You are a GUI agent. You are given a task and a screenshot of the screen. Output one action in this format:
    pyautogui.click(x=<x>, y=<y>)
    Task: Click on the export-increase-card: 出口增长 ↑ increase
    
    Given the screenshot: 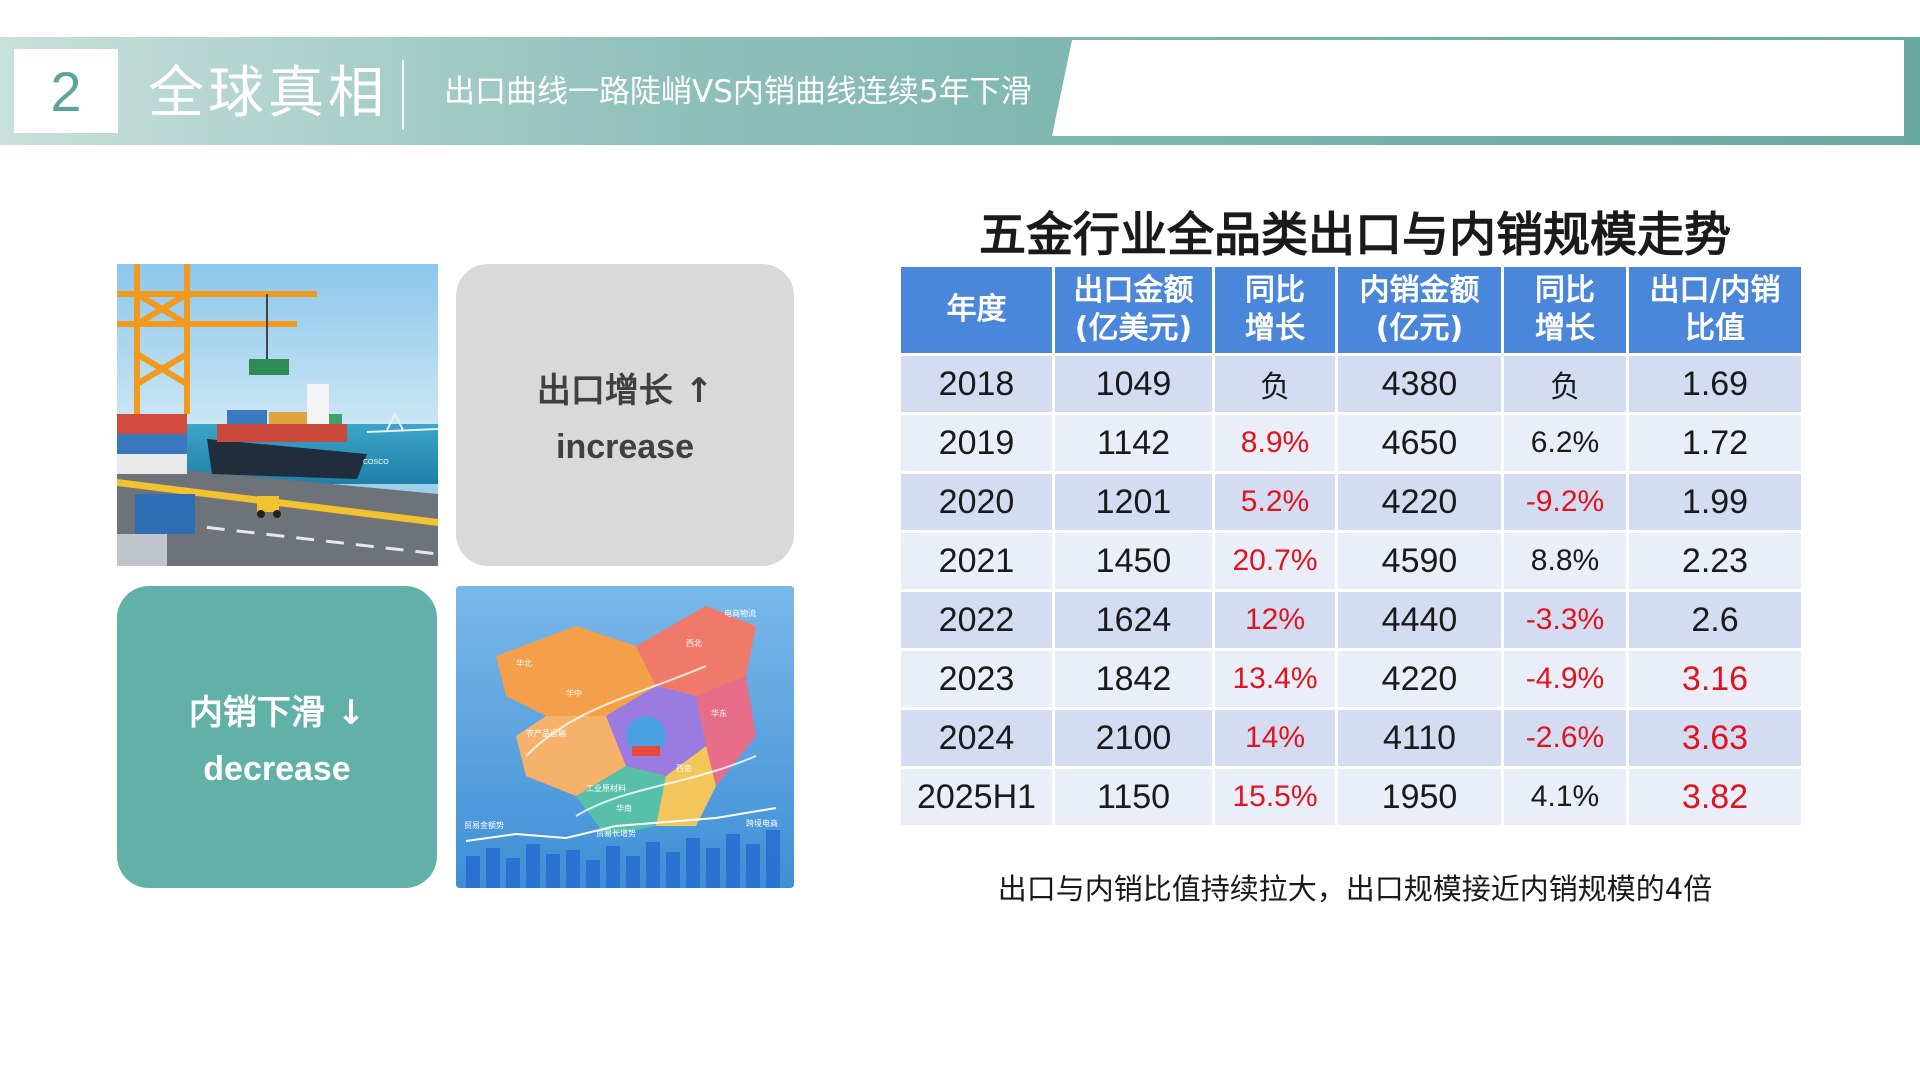 What is the action you would take?
    pyautogui.click(x=625, y=415)
    